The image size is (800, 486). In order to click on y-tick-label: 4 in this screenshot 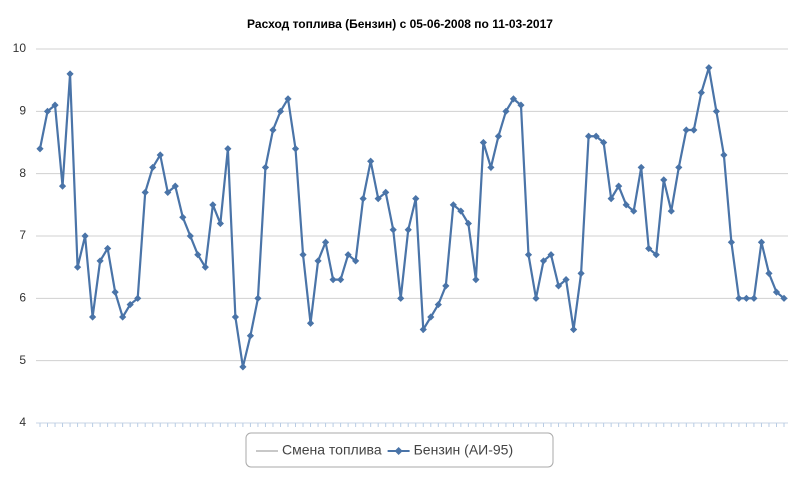, I will do `click(22, 422)`.